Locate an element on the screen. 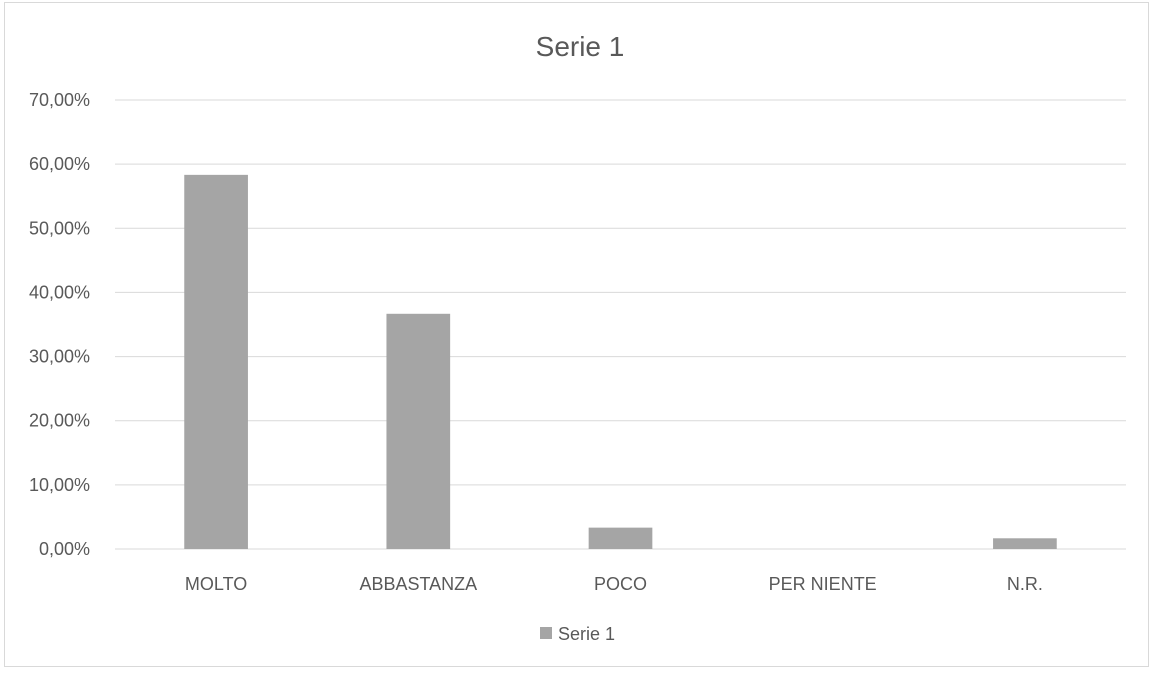 The height and width of the screenshot is (673, 1154). y-tick-label: 10,00% is located at coordinates (59, 485).